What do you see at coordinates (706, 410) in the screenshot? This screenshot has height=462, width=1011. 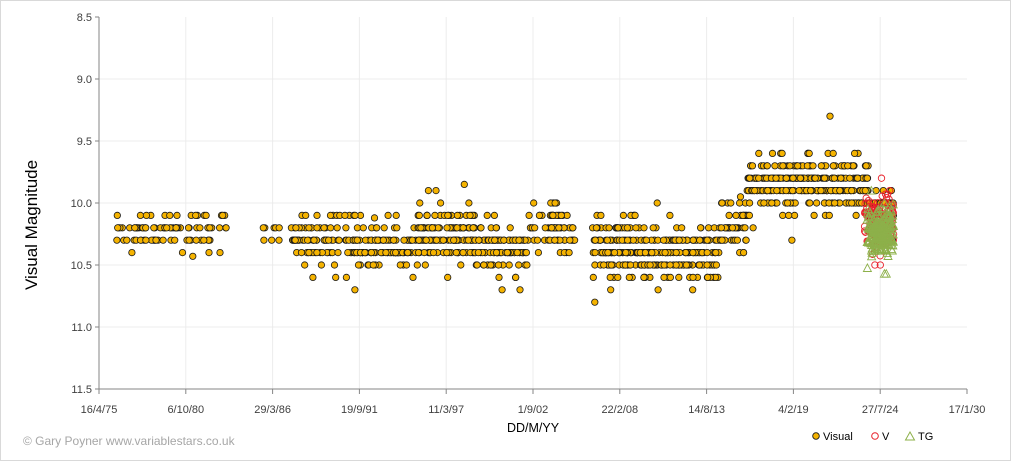 I see `x-tick-label: 14/8/13` at bounding box center [706, 410].